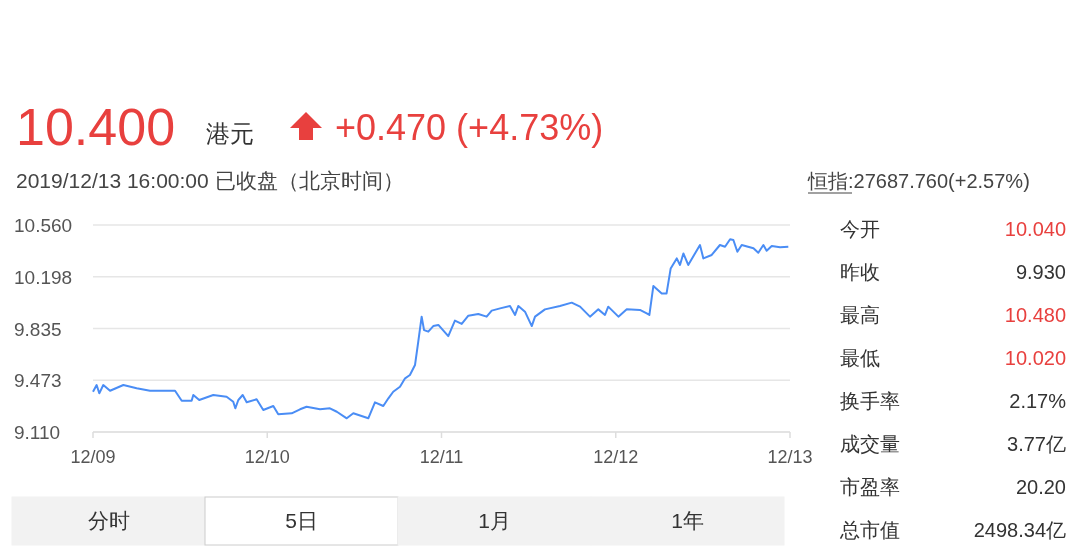 The image size is (1080, 550). Describe the element at coordinates (43, 225) in the screenshot. I see `y-tick-label: 10.560` at that location.